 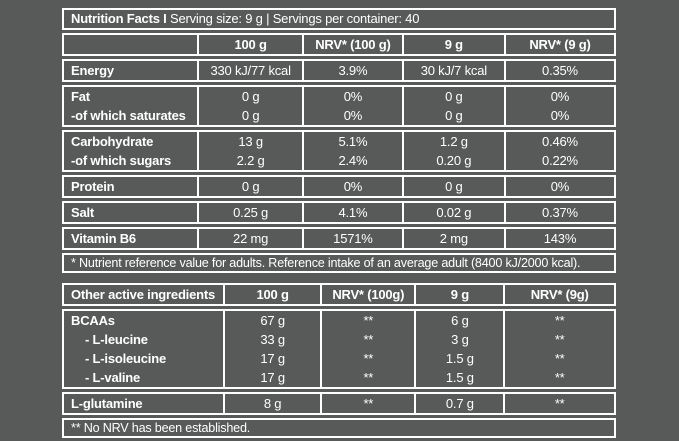 What do you see at coordinates (128, 115) in the screenshot?
I see `row-label: -of which saturates` at bounding box center [128, 115].